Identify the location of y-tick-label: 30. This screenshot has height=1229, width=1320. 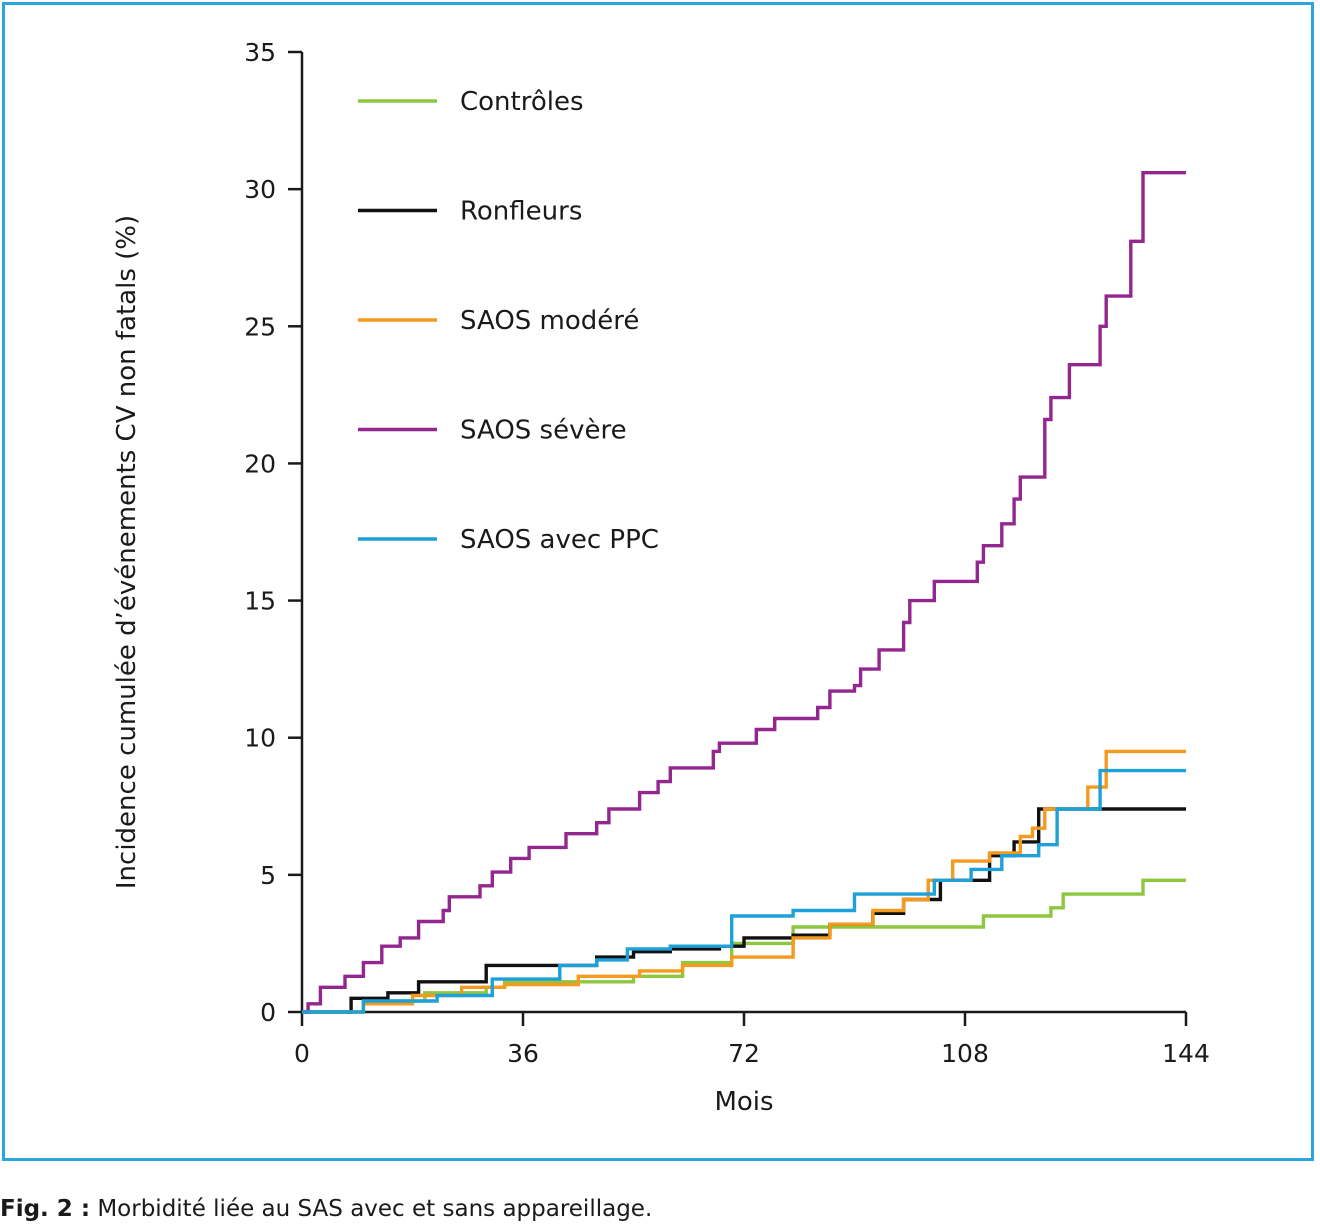
(260, 189).